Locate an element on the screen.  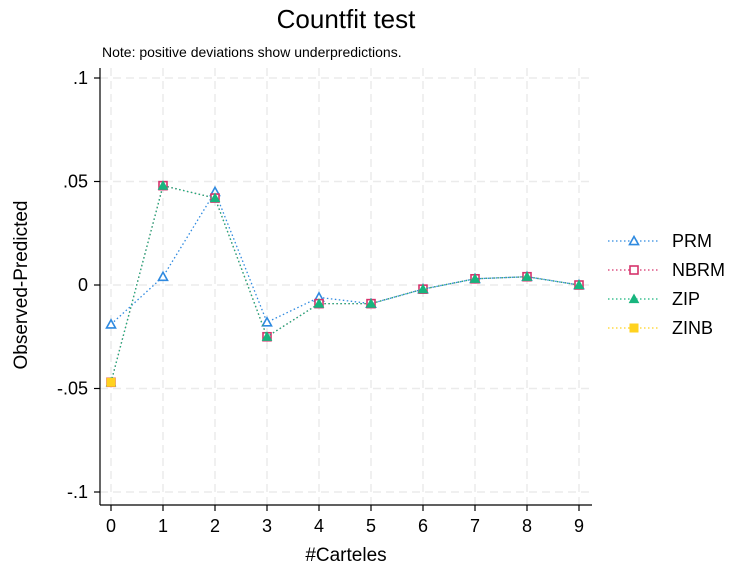
chart-title: Countfit test is located at coordinates (347, 19).